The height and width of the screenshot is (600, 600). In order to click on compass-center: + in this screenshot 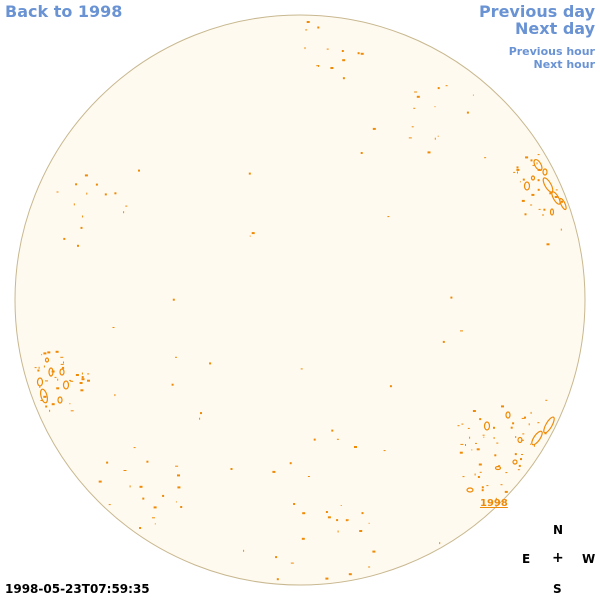, I will do `click(558, 558)`.